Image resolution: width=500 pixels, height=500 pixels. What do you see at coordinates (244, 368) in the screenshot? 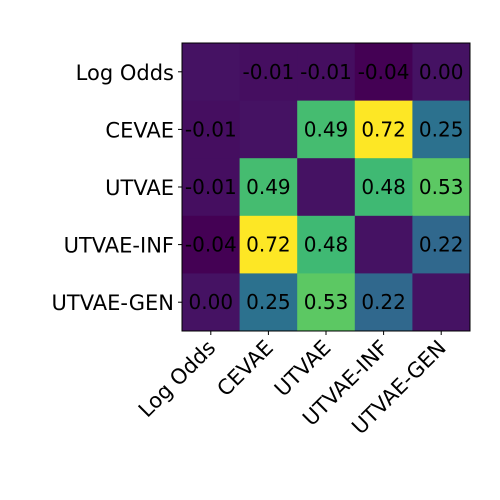
I see `x-tick-label: CEVAE` at bounding box center [244, 368].